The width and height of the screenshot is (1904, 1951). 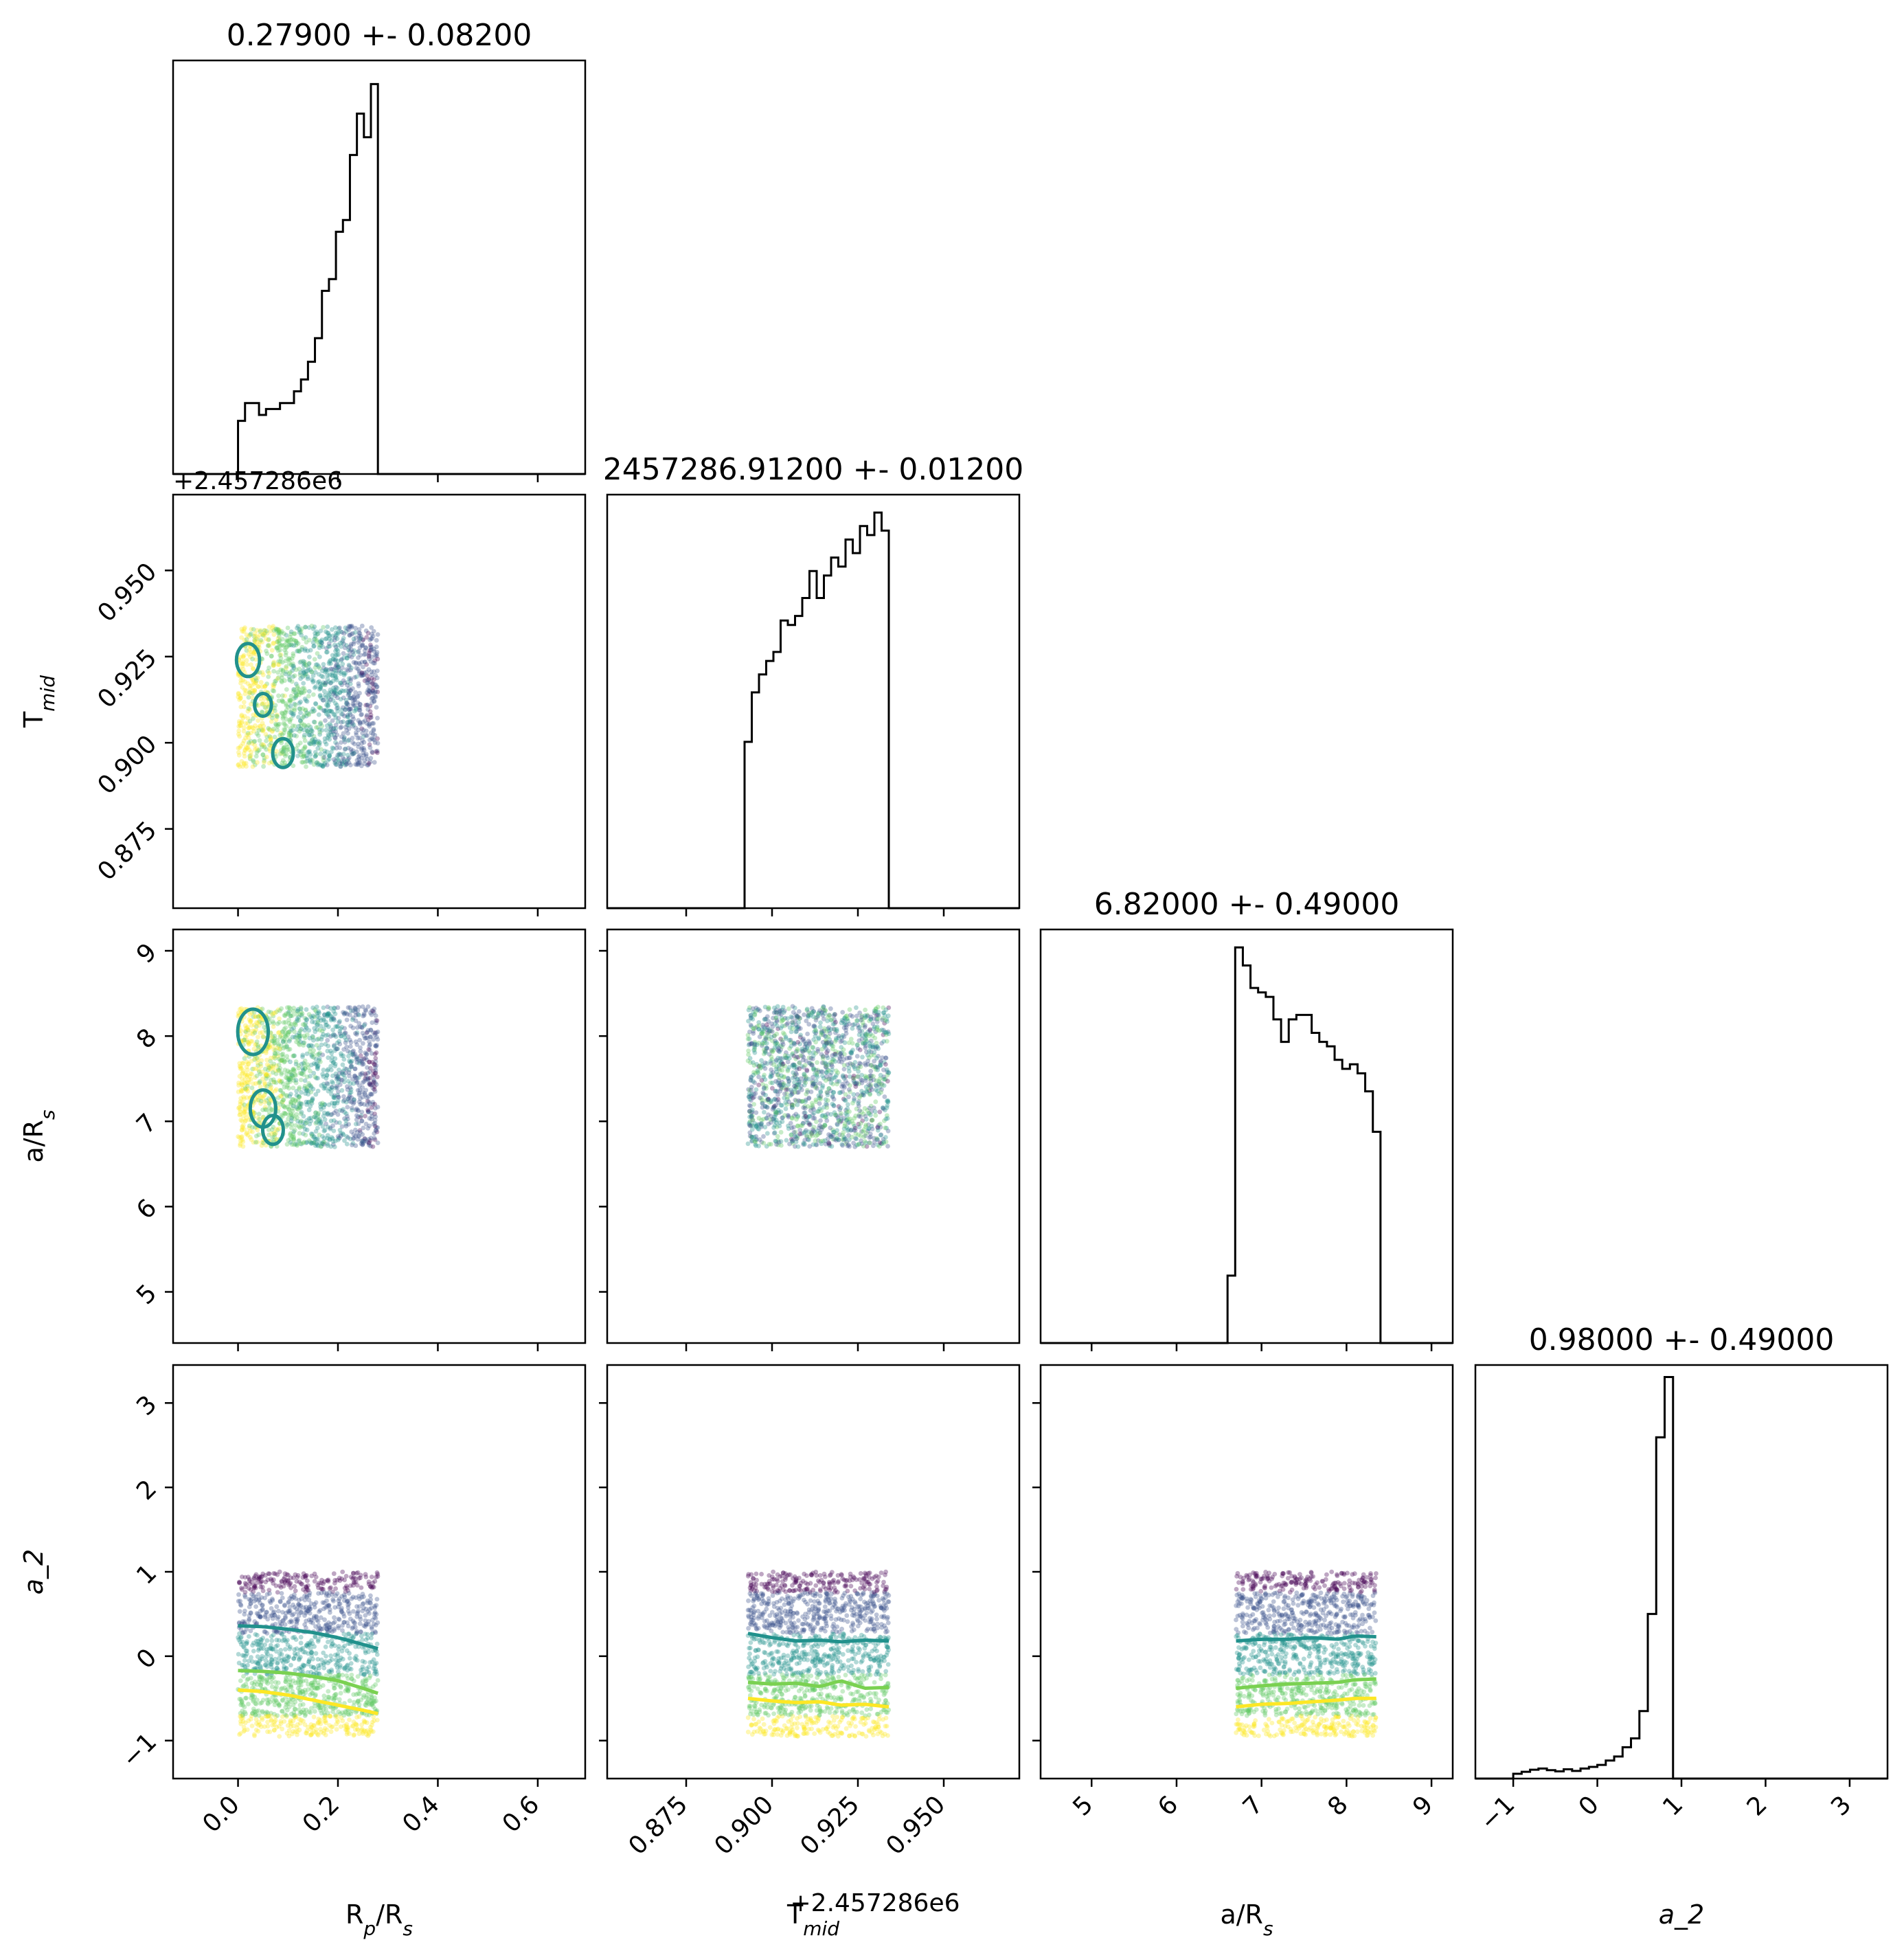 I want to click on y-tick-label: 7, so click(x=146, y=1124).